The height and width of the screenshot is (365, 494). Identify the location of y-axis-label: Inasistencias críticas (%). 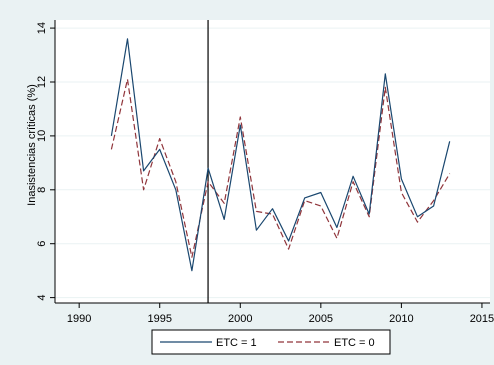
(32, 145).